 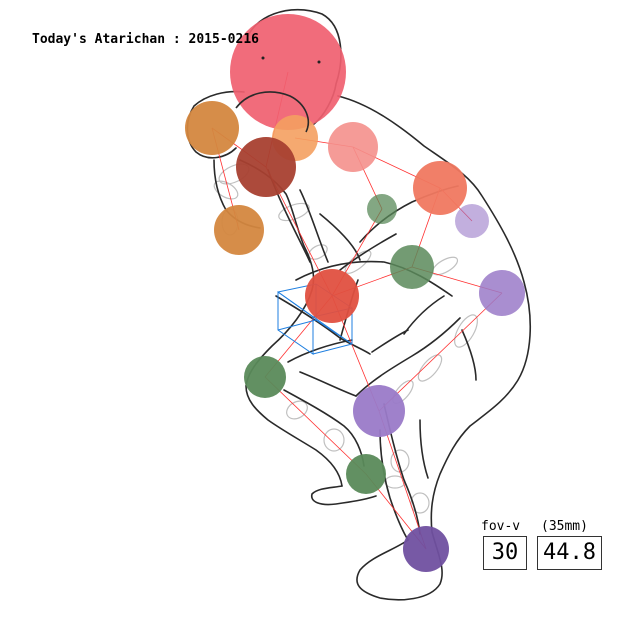 What do you see at coordinates (288, 72) in the screenshot?
I see `head-joint` at bounding box center [288, 72].